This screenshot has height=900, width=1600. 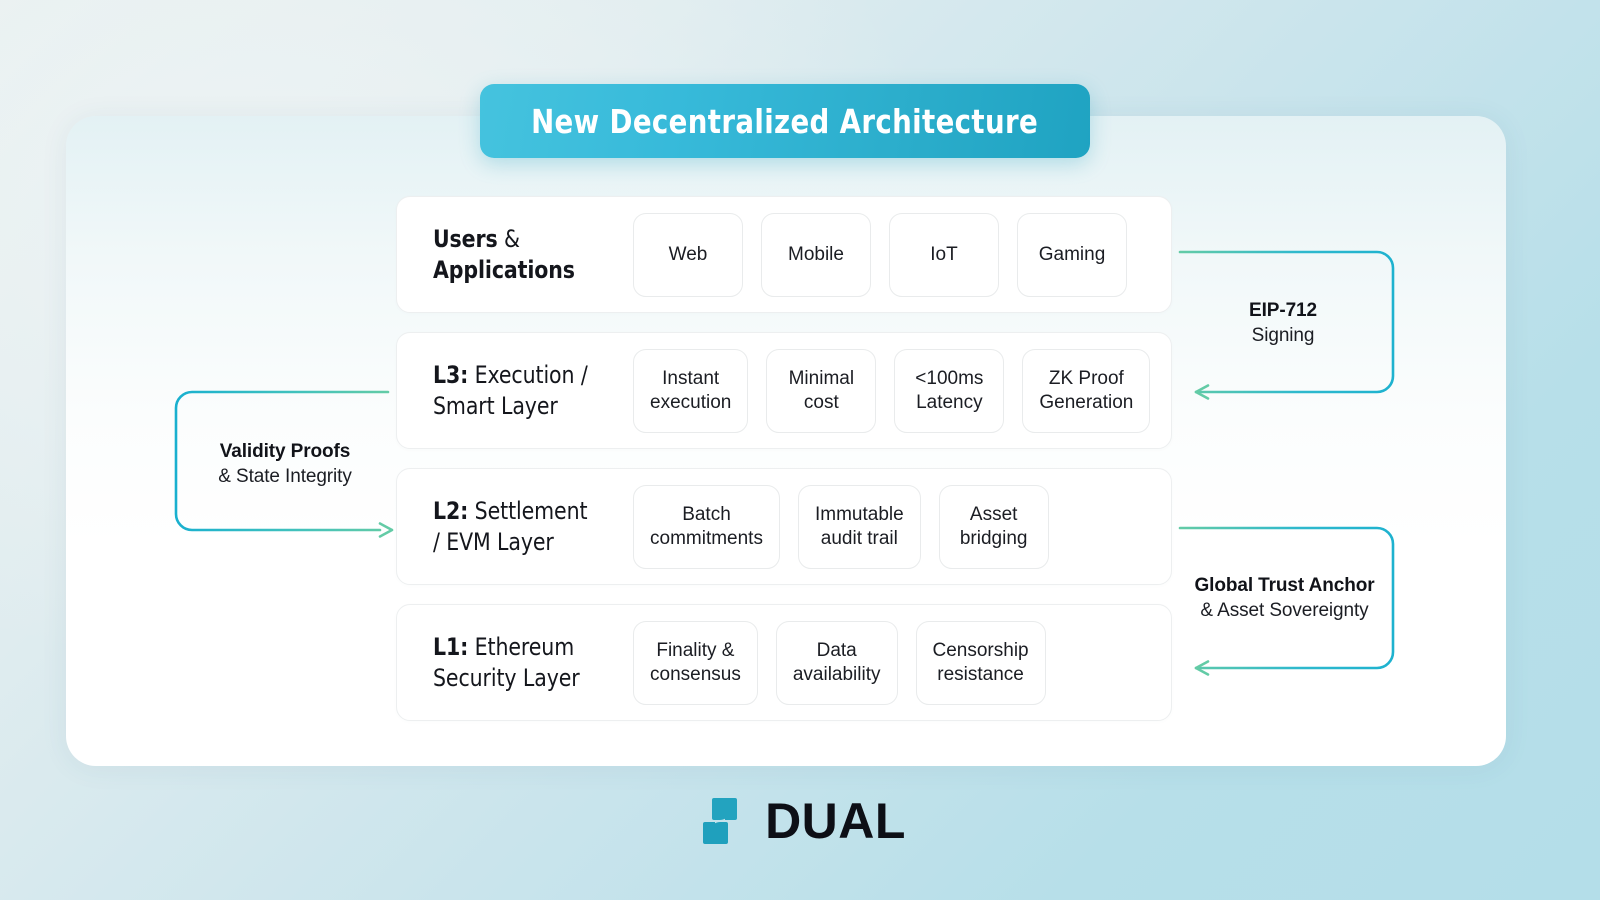 What do you see at coordinates (465, 238) in the screenshot?
I see `layer-title-lead: Users` at bounding box center [465, 238].